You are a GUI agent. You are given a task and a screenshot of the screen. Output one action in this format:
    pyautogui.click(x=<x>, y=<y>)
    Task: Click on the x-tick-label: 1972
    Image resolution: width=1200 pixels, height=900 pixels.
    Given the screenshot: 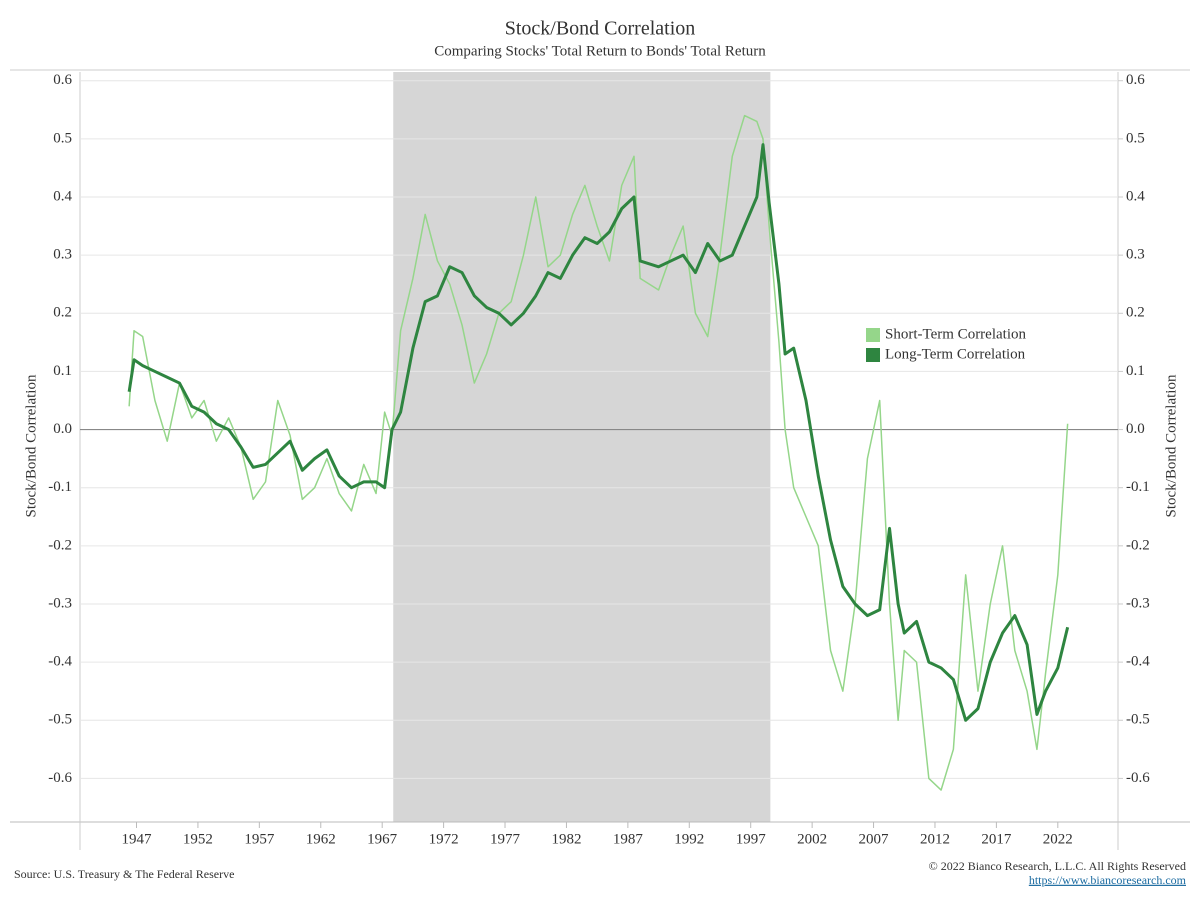 What is the action you would take?
    pyautogui.click(x=444, y=839)
    